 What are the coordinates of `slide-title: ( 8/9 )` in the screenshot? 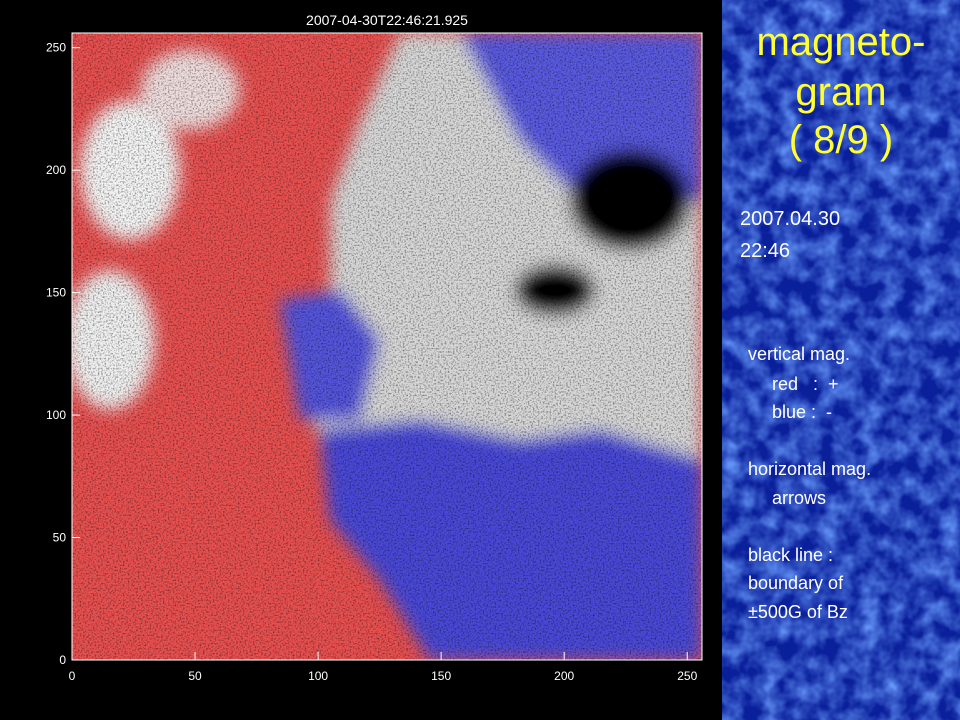 It's located at (841, 140).